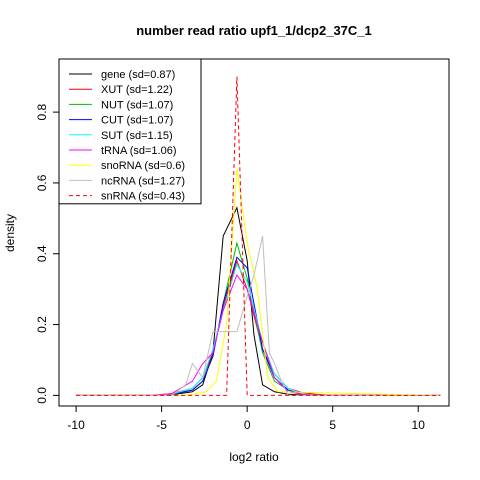 This screenshot has width=480, height=480. I want to click on y-axis-label: density, so click(10, 233).